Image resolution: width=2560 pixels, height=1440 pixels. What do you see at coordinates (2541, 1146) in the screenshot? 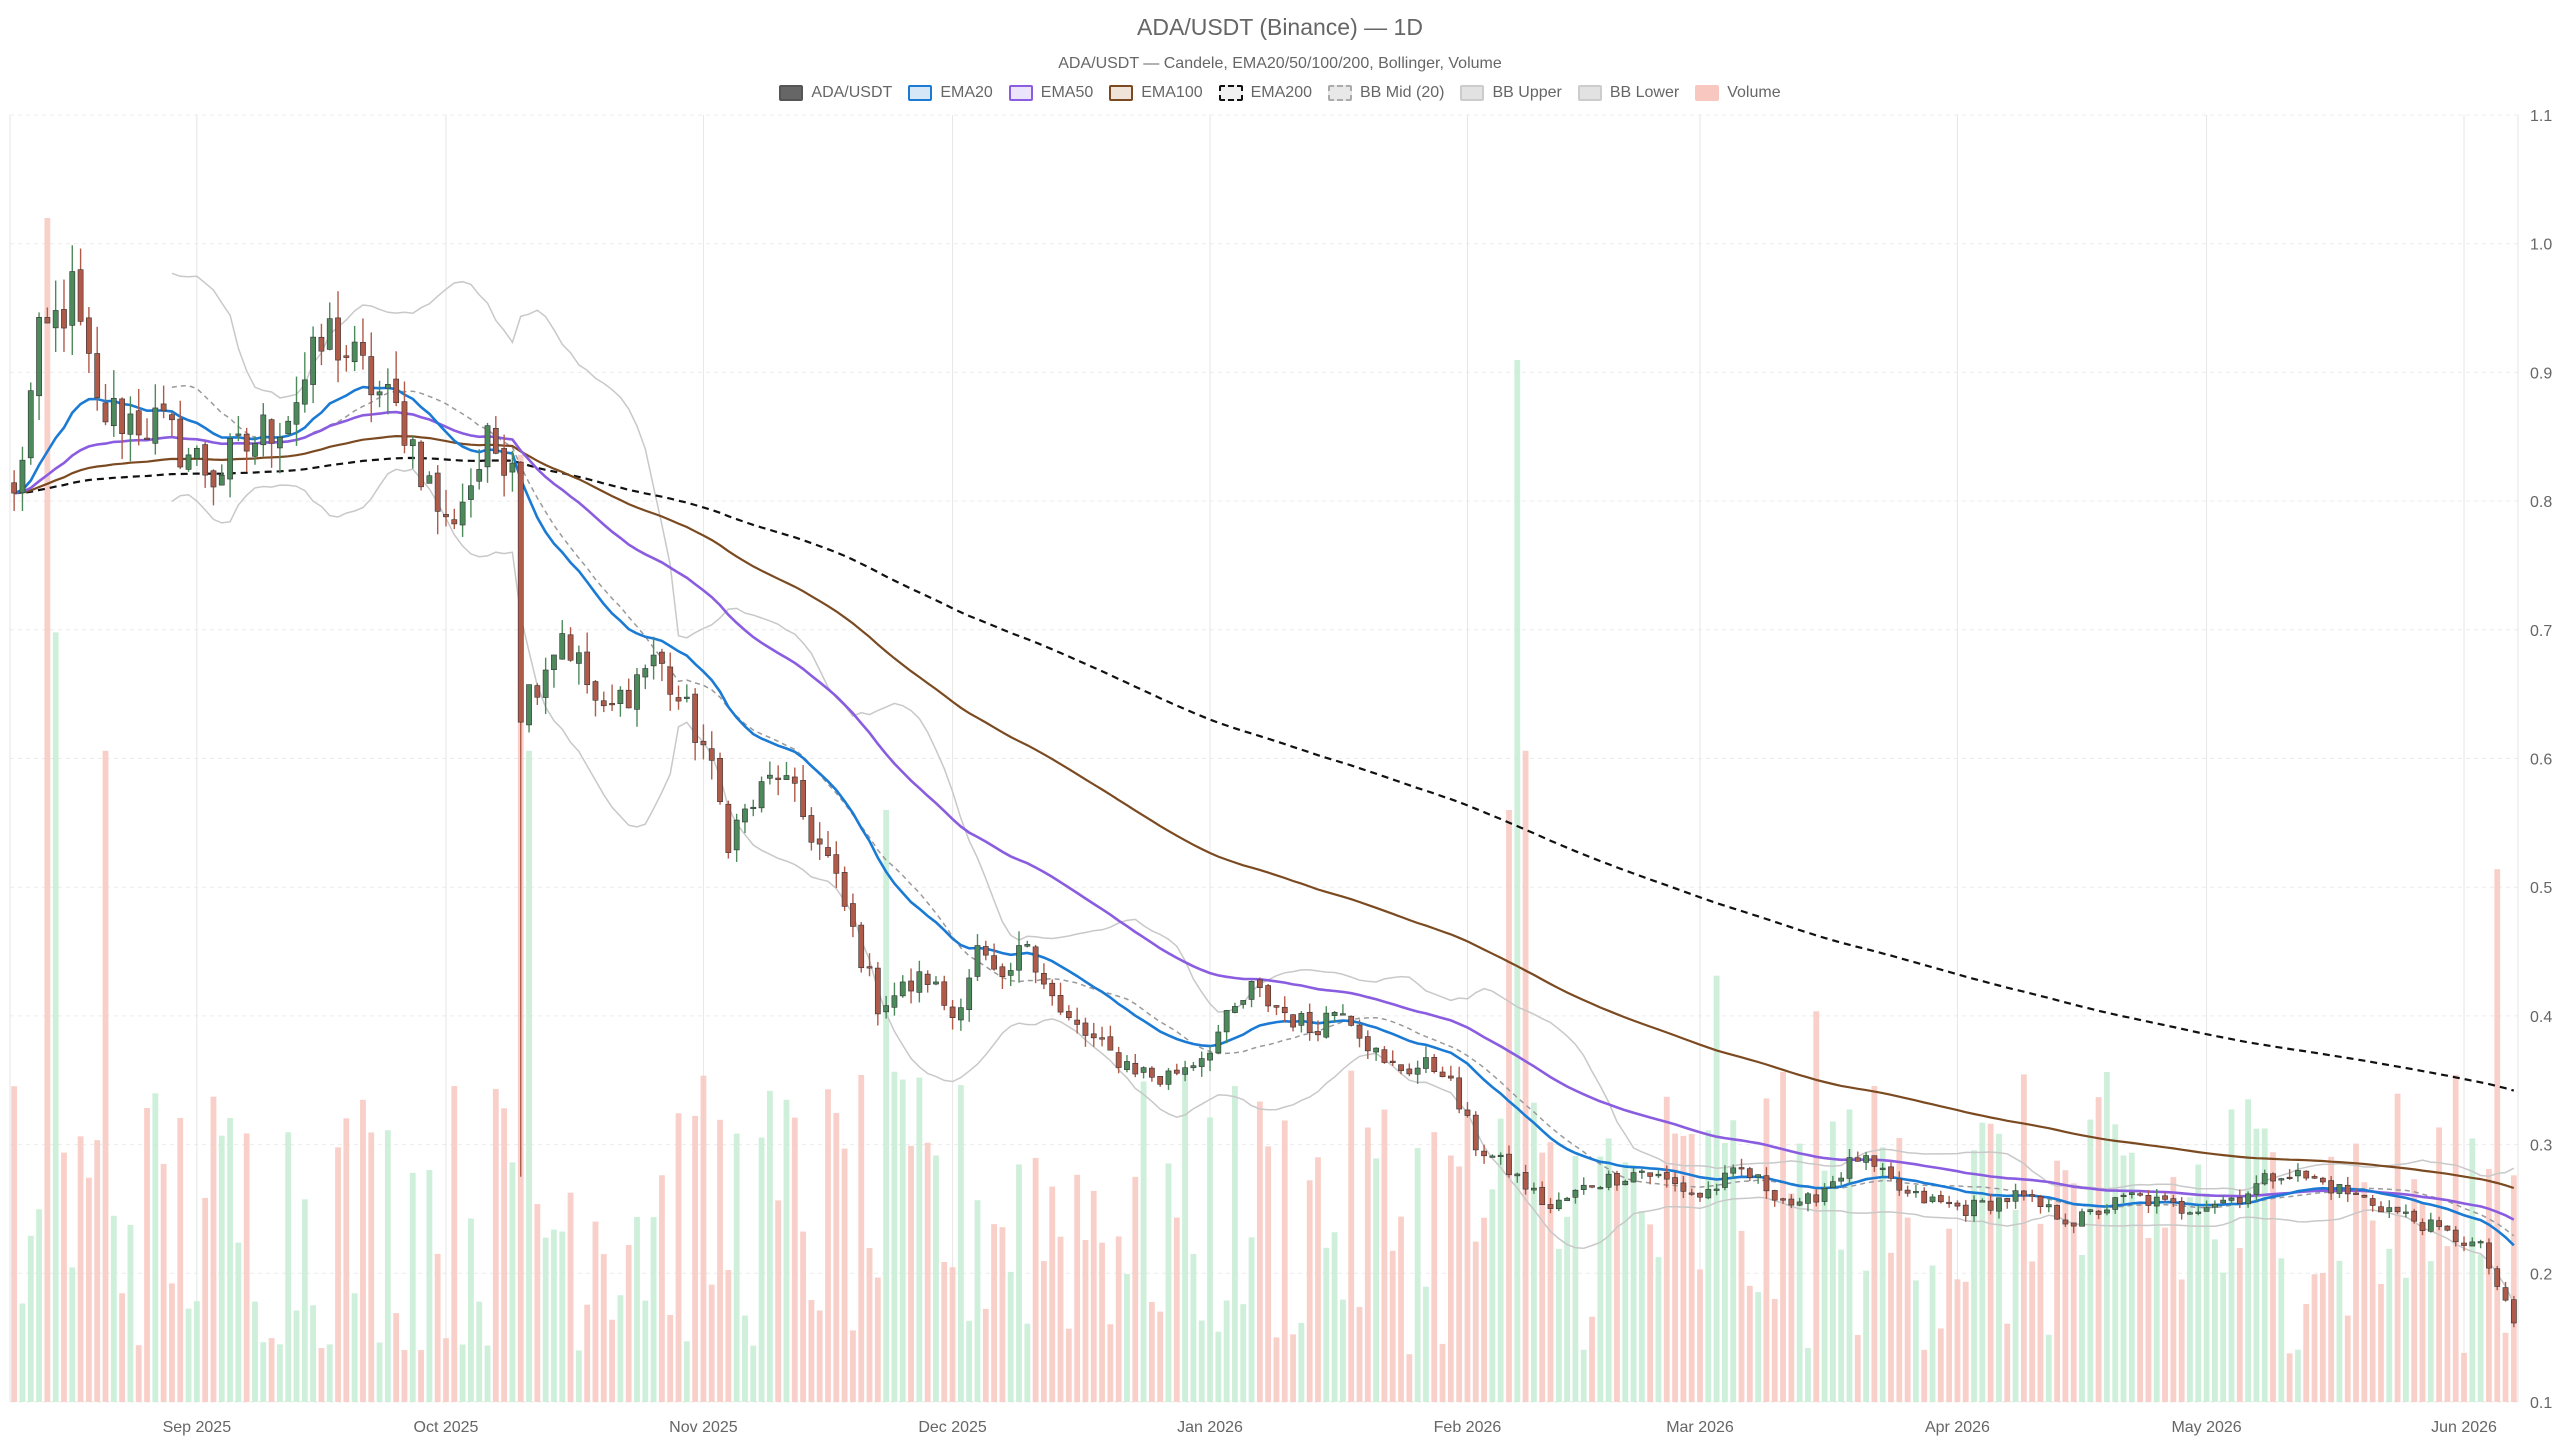
I see `y-tick-label: 0.3` at bounding box center [2541, 1146].